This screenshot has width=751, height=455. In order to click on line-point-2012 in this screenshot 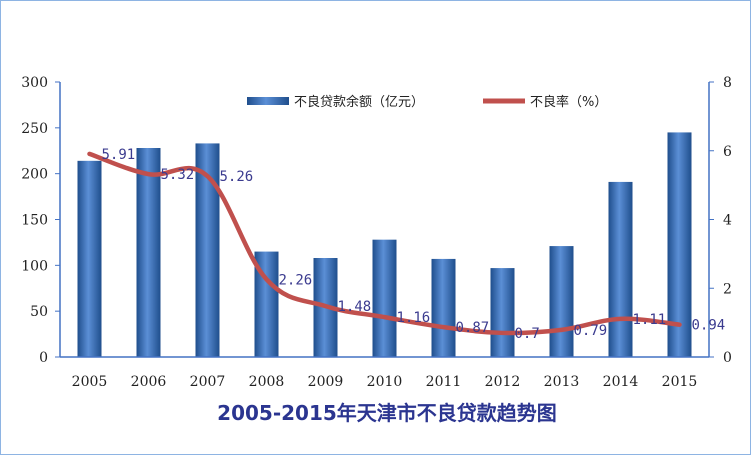, I will do `click(502, 333)`.